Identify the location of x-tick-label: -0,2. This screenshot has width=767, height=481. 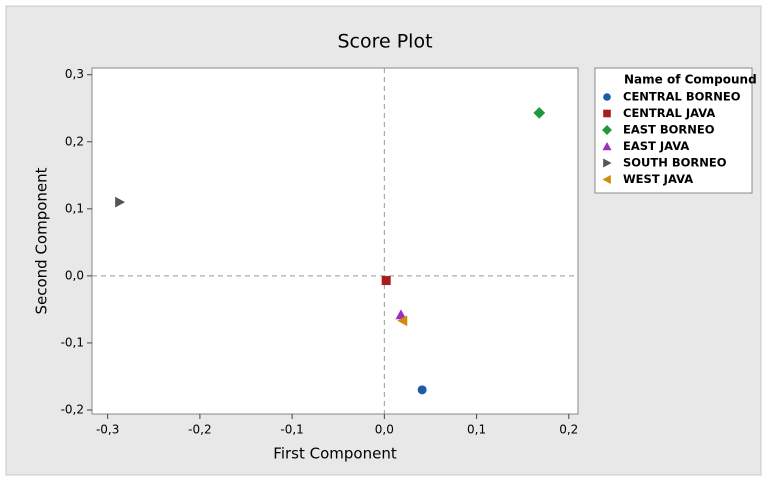
(199, 430).